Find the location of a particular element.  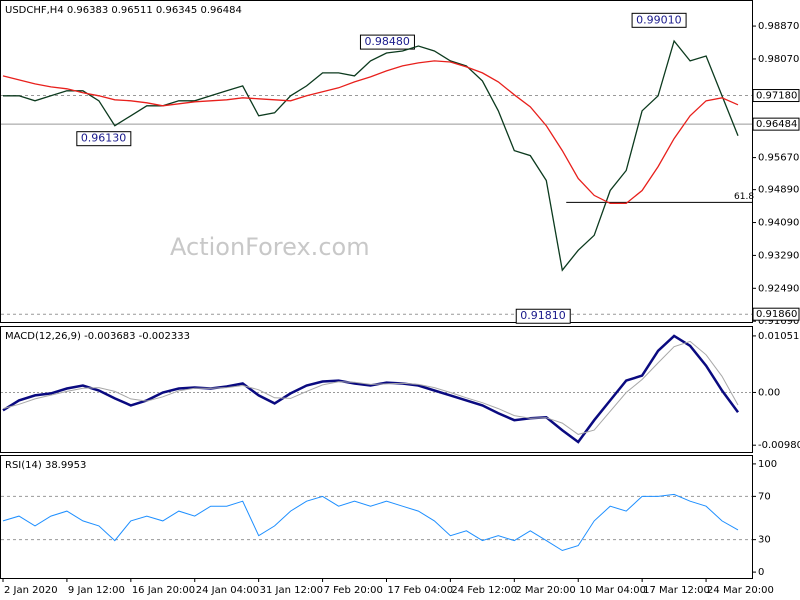

x-tick-label: 24 Jan 04:00 is located at coordinates (227, 590).